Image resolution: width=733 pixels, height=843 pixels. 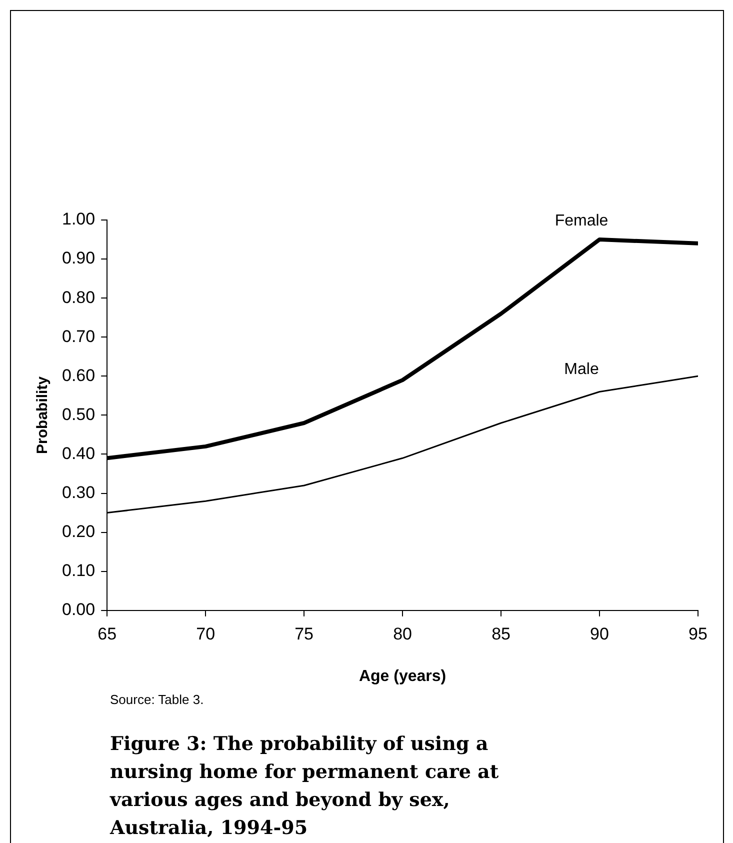 I want to click on y-axis-title: Probability, so click(x=43, y=415).